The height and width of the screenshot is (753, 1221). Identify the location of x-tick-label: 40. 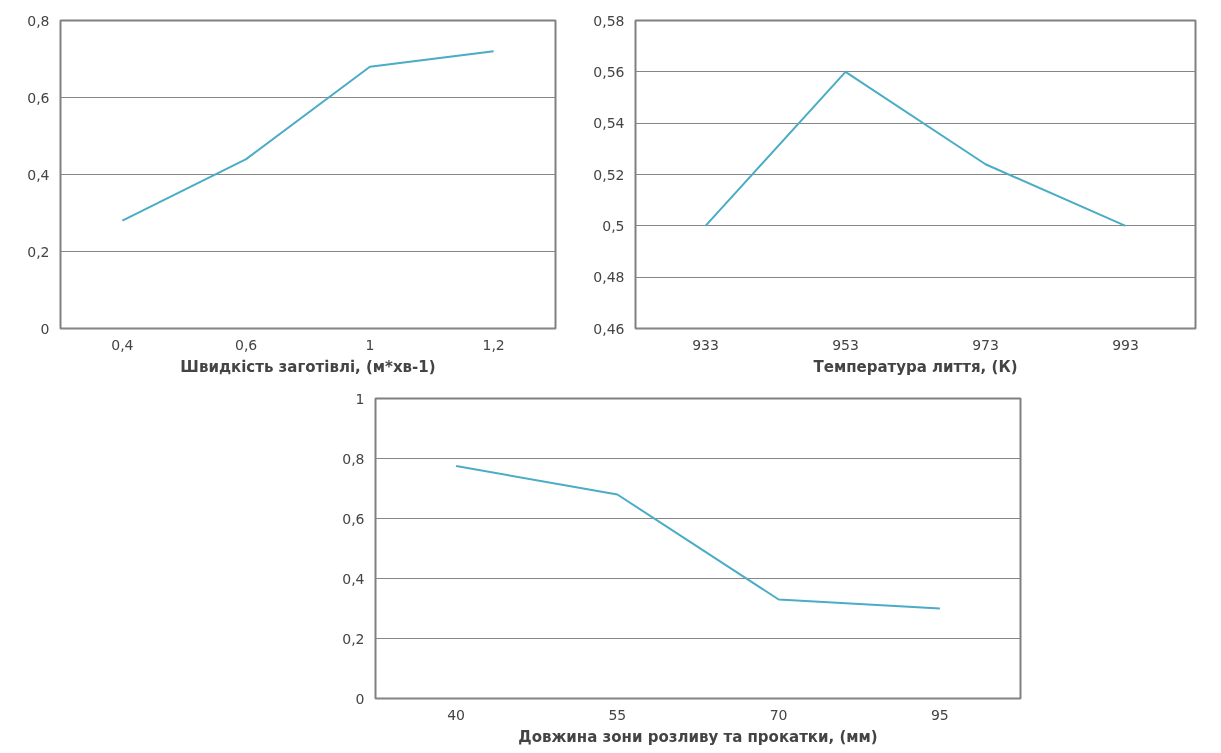
(456, 714).